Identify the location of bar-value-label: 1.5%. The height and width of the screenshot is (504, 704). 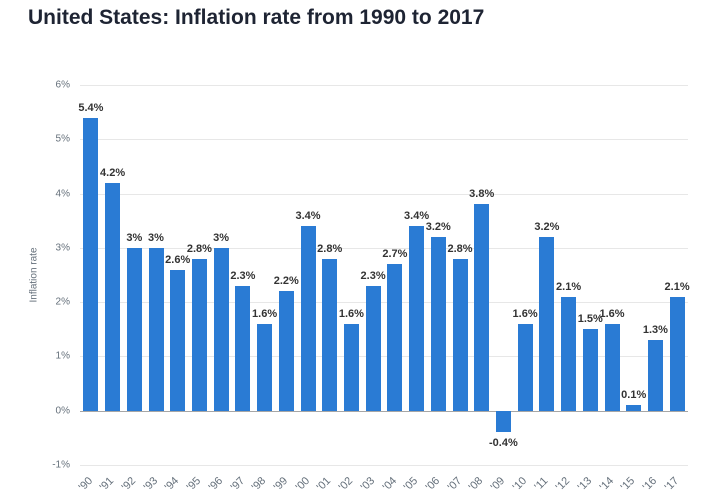
(590, 319).